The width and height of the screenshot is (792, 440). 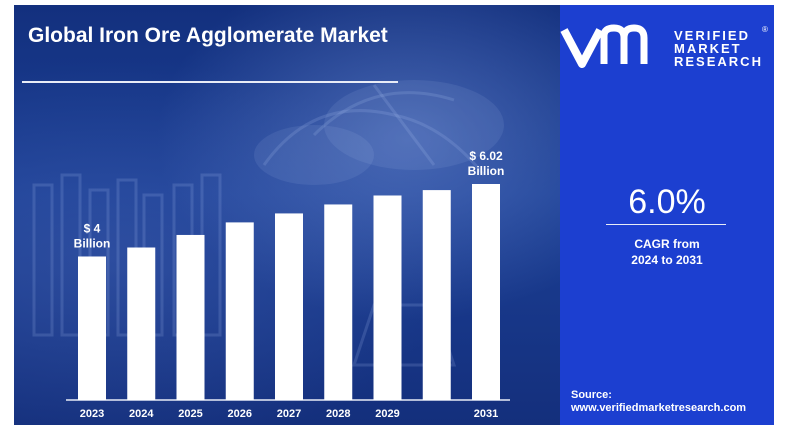 What do you see at coordinates (486, 156) in the screenshot?
I see `data-label-2031-line-1: $ 6.02` at bounding box center [486, 156].